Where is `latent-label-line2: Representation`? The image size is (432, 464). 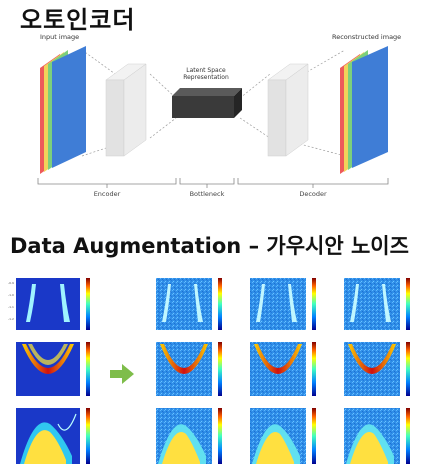 latent-label-line2: Representation is located at coordinates (206, 77).